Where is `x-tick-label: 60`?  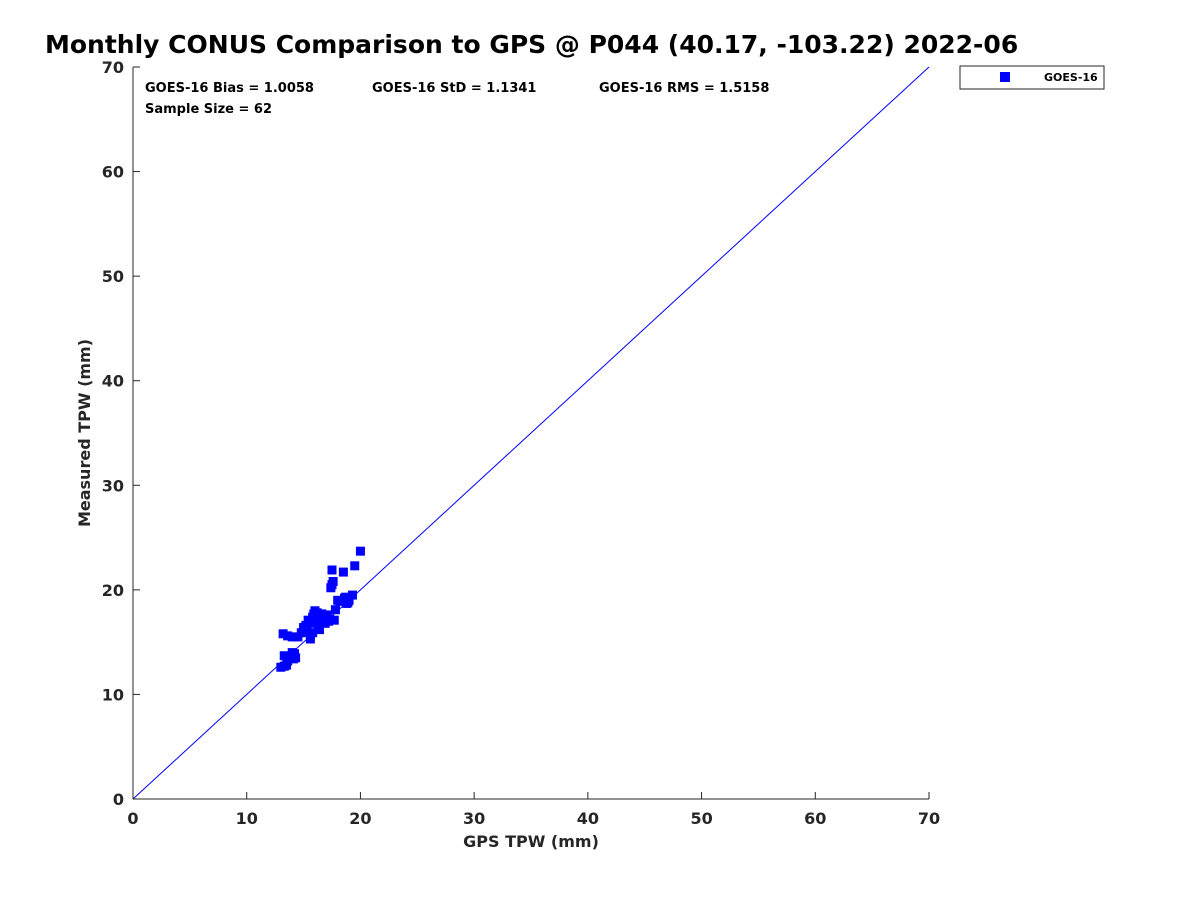
x-tick-label: 60 is located at coordinates (815, 818).